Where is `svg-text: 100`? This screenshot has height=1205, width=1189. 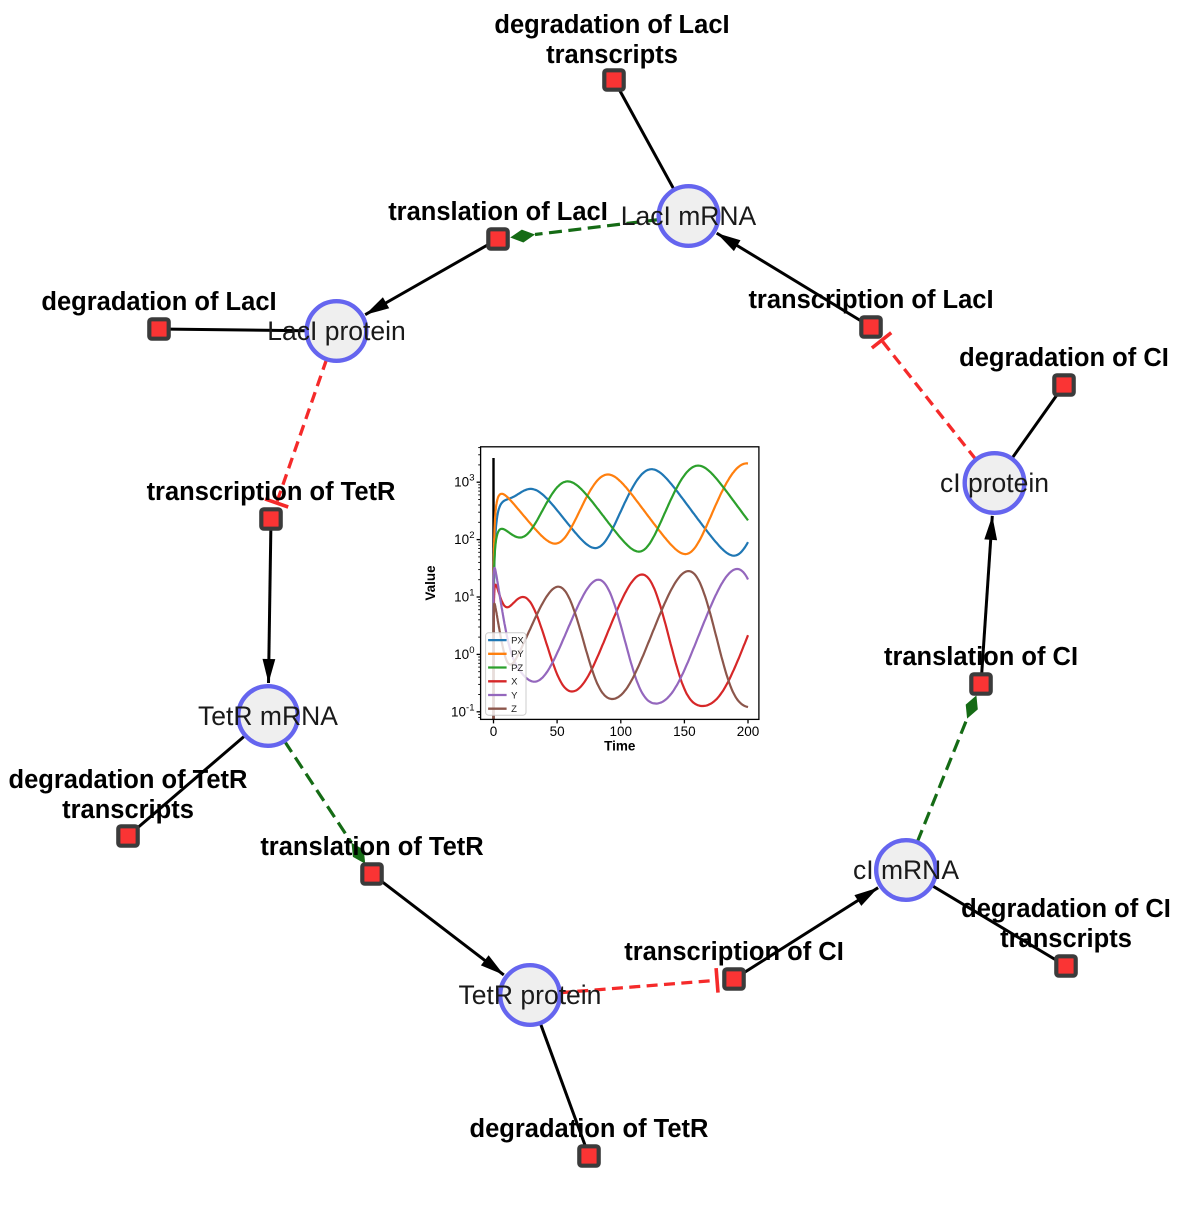 svg-text: 100 is located at coordinates (621, 731).